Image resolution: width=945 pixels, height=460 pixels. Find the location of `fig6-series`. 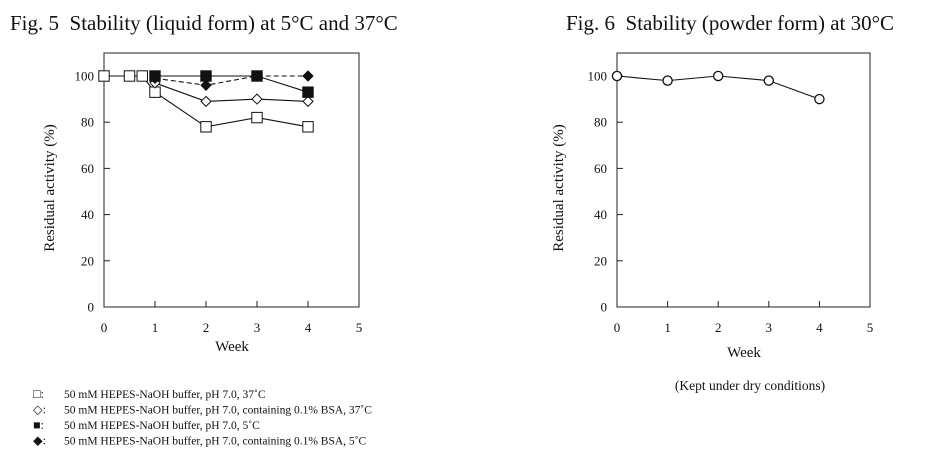

fig6-series is located at coordinates (718, 87).